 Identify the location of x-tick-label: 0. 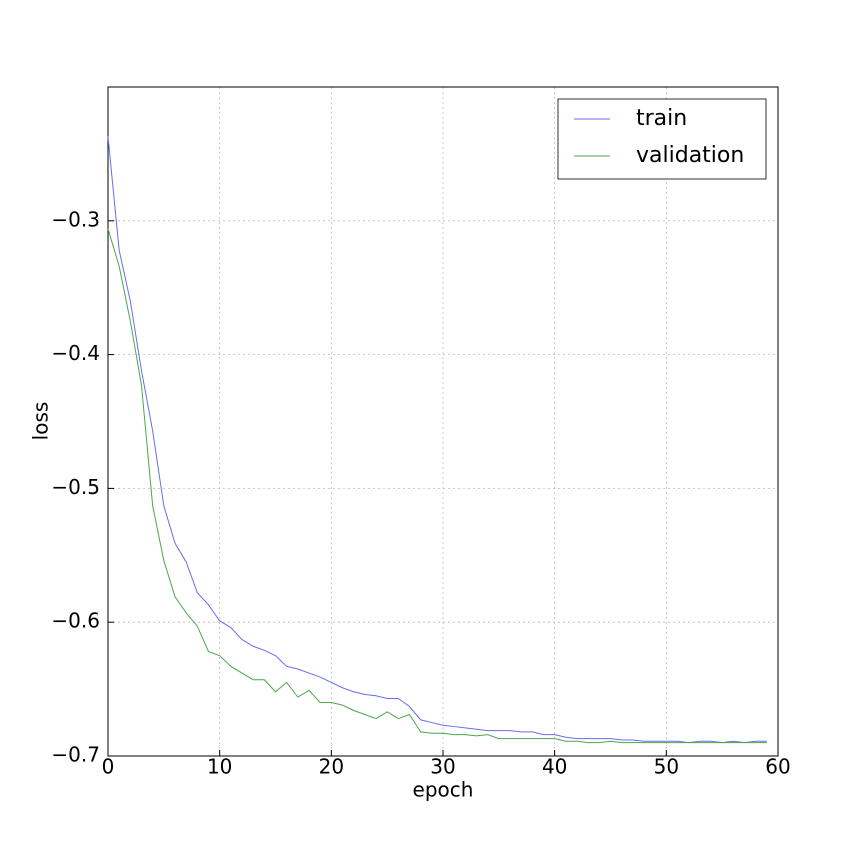
(108, 767).